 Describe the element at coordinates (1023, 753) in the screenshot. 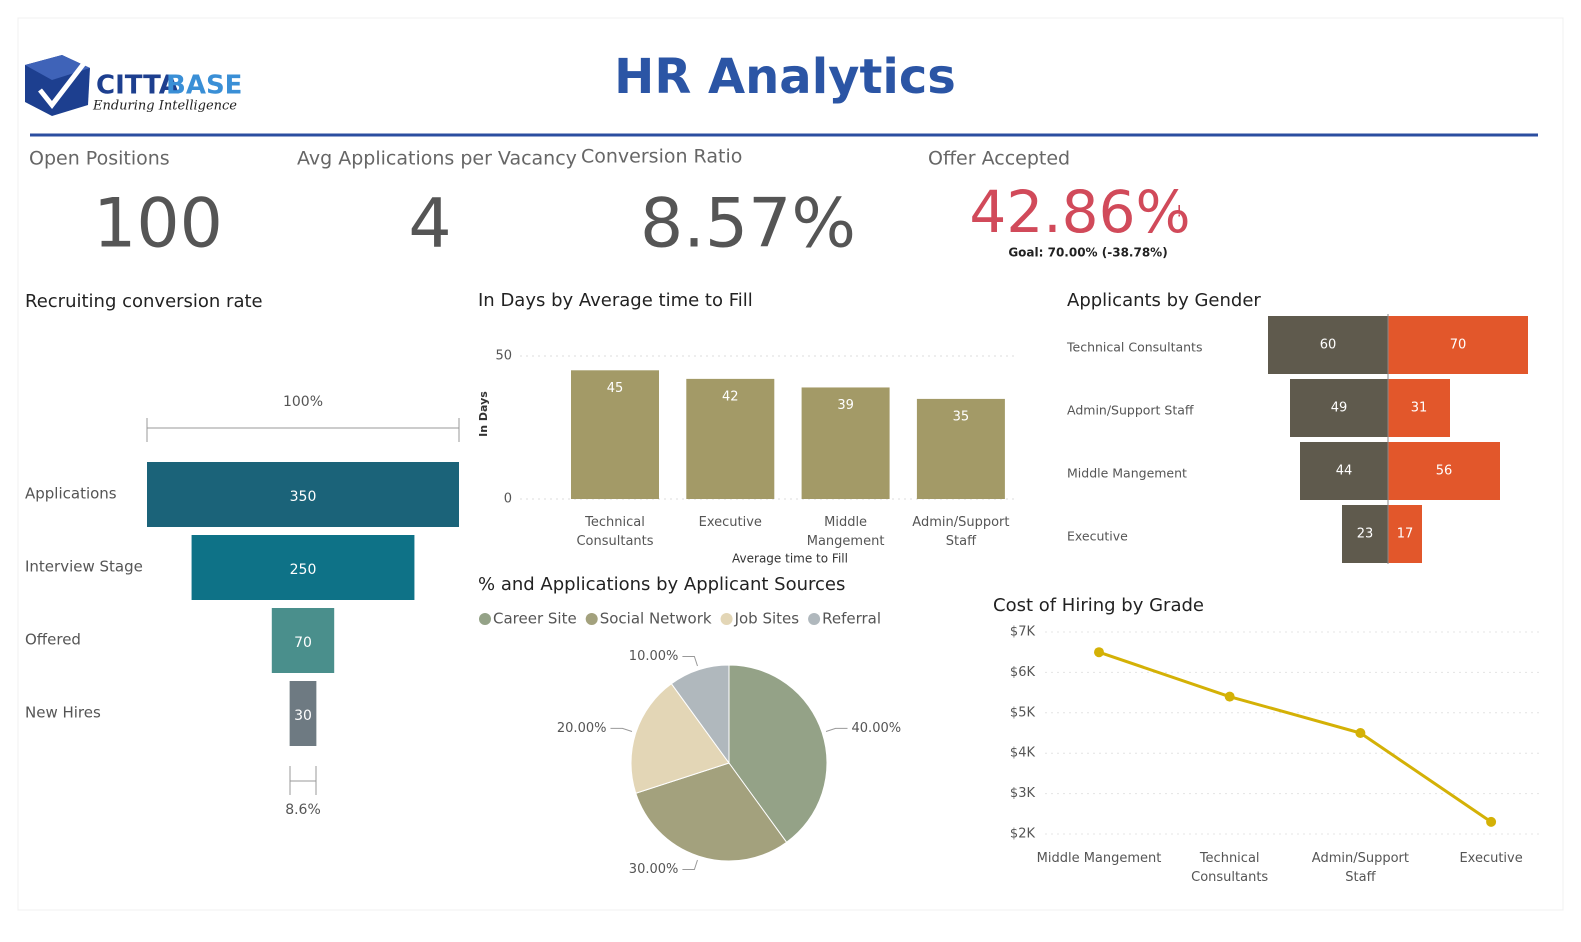

I see `y-tick-label: $4K` at that location.